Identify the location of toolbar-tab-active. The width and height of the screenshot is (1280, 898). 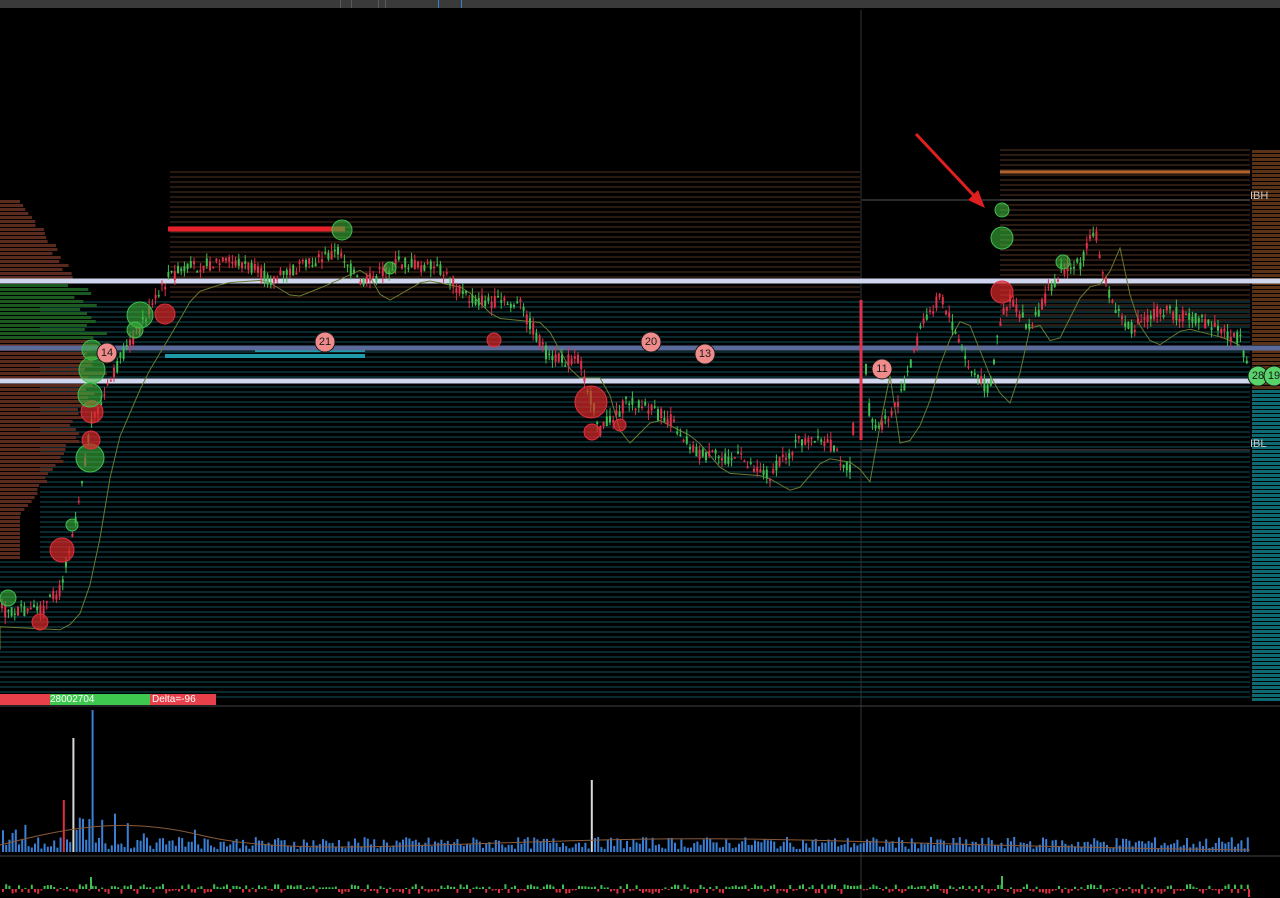
(450, 4).